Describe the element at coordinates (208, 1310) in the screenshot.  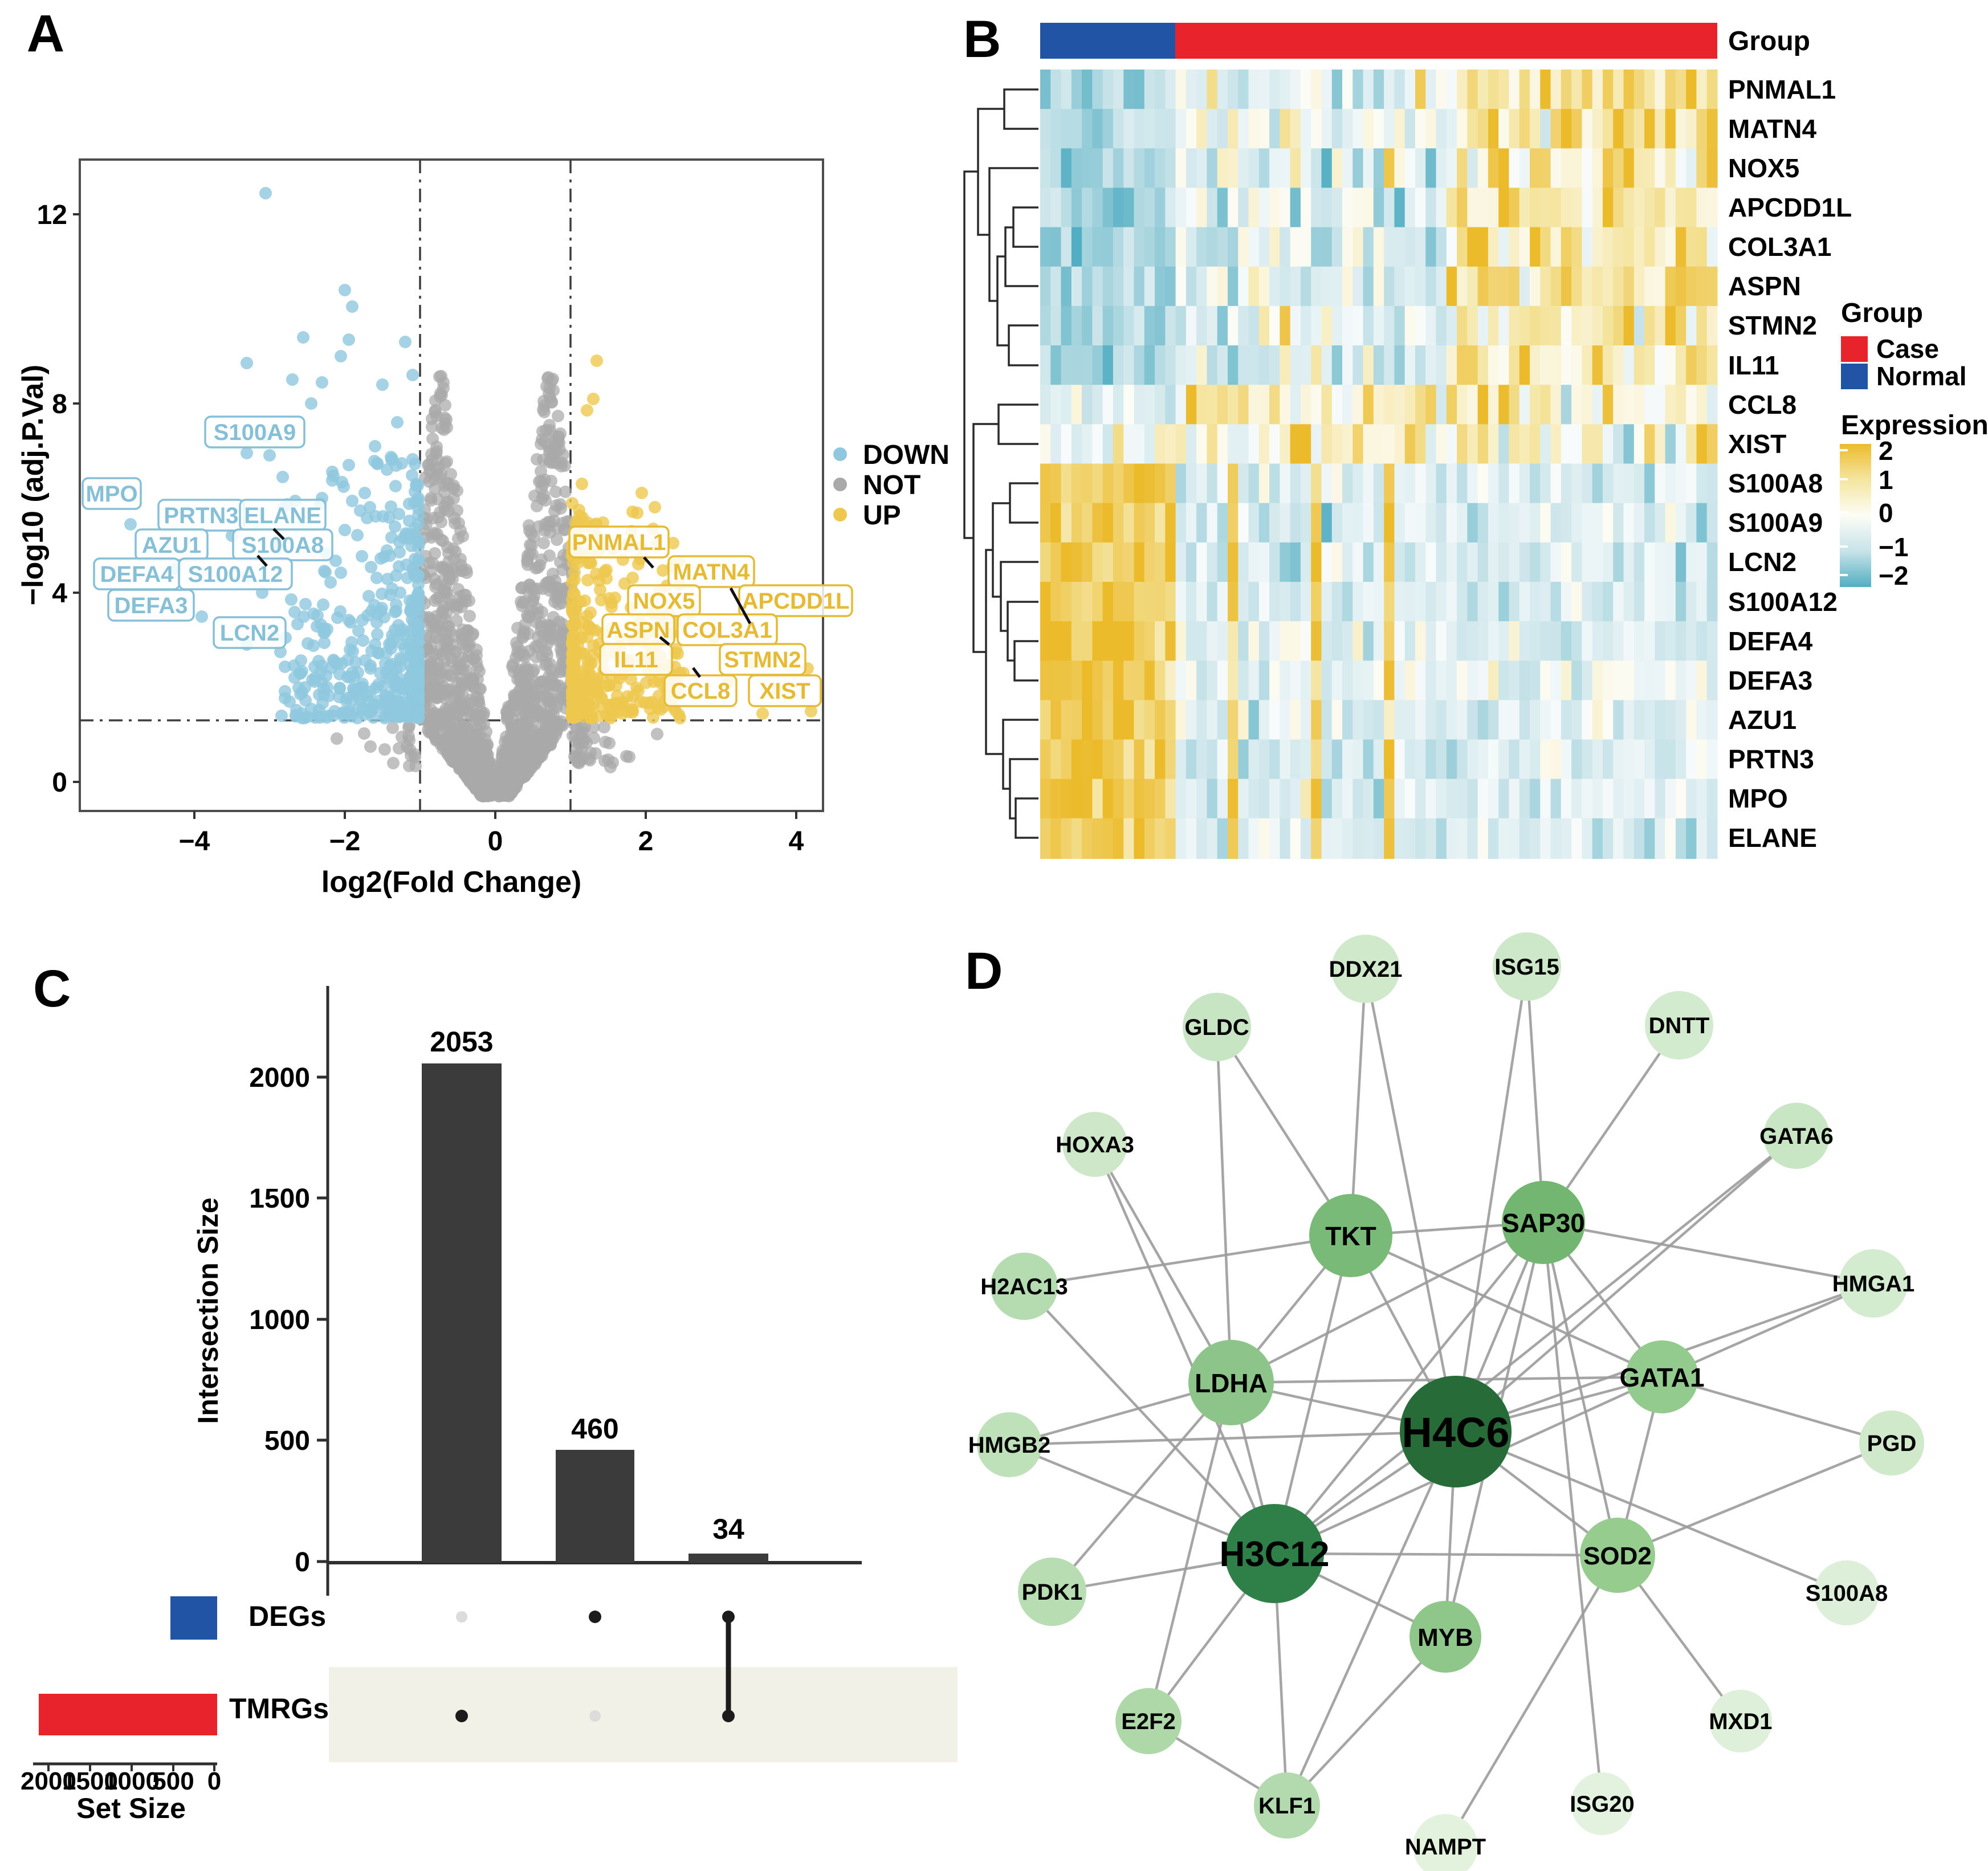
I see `svg-text: Intersection Size` at that location.